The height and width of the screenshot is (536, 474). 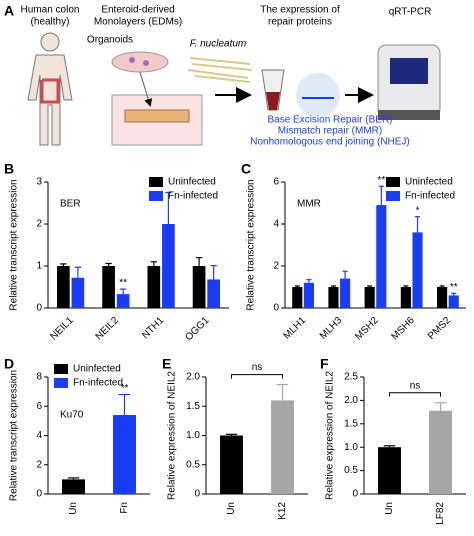 What do you see at coordinates (138, 22) in the screenshot?
I see `edm-label: Monolayers (EDMs)` at bounding box center [138, 22].